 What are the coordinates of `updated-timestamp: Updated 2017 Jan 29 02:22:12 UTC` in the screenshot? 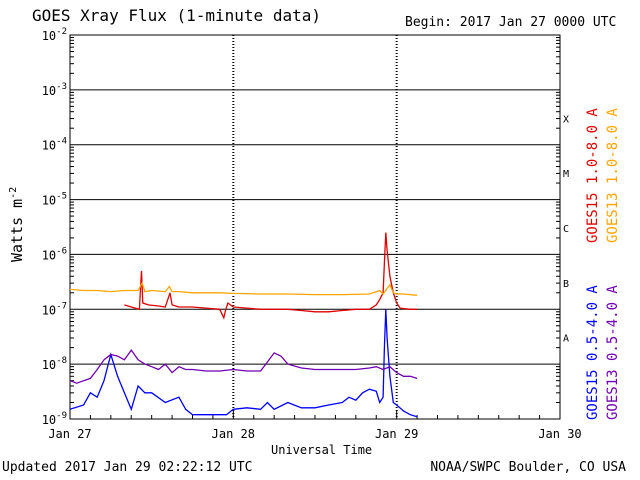 It's located at (127, 467).